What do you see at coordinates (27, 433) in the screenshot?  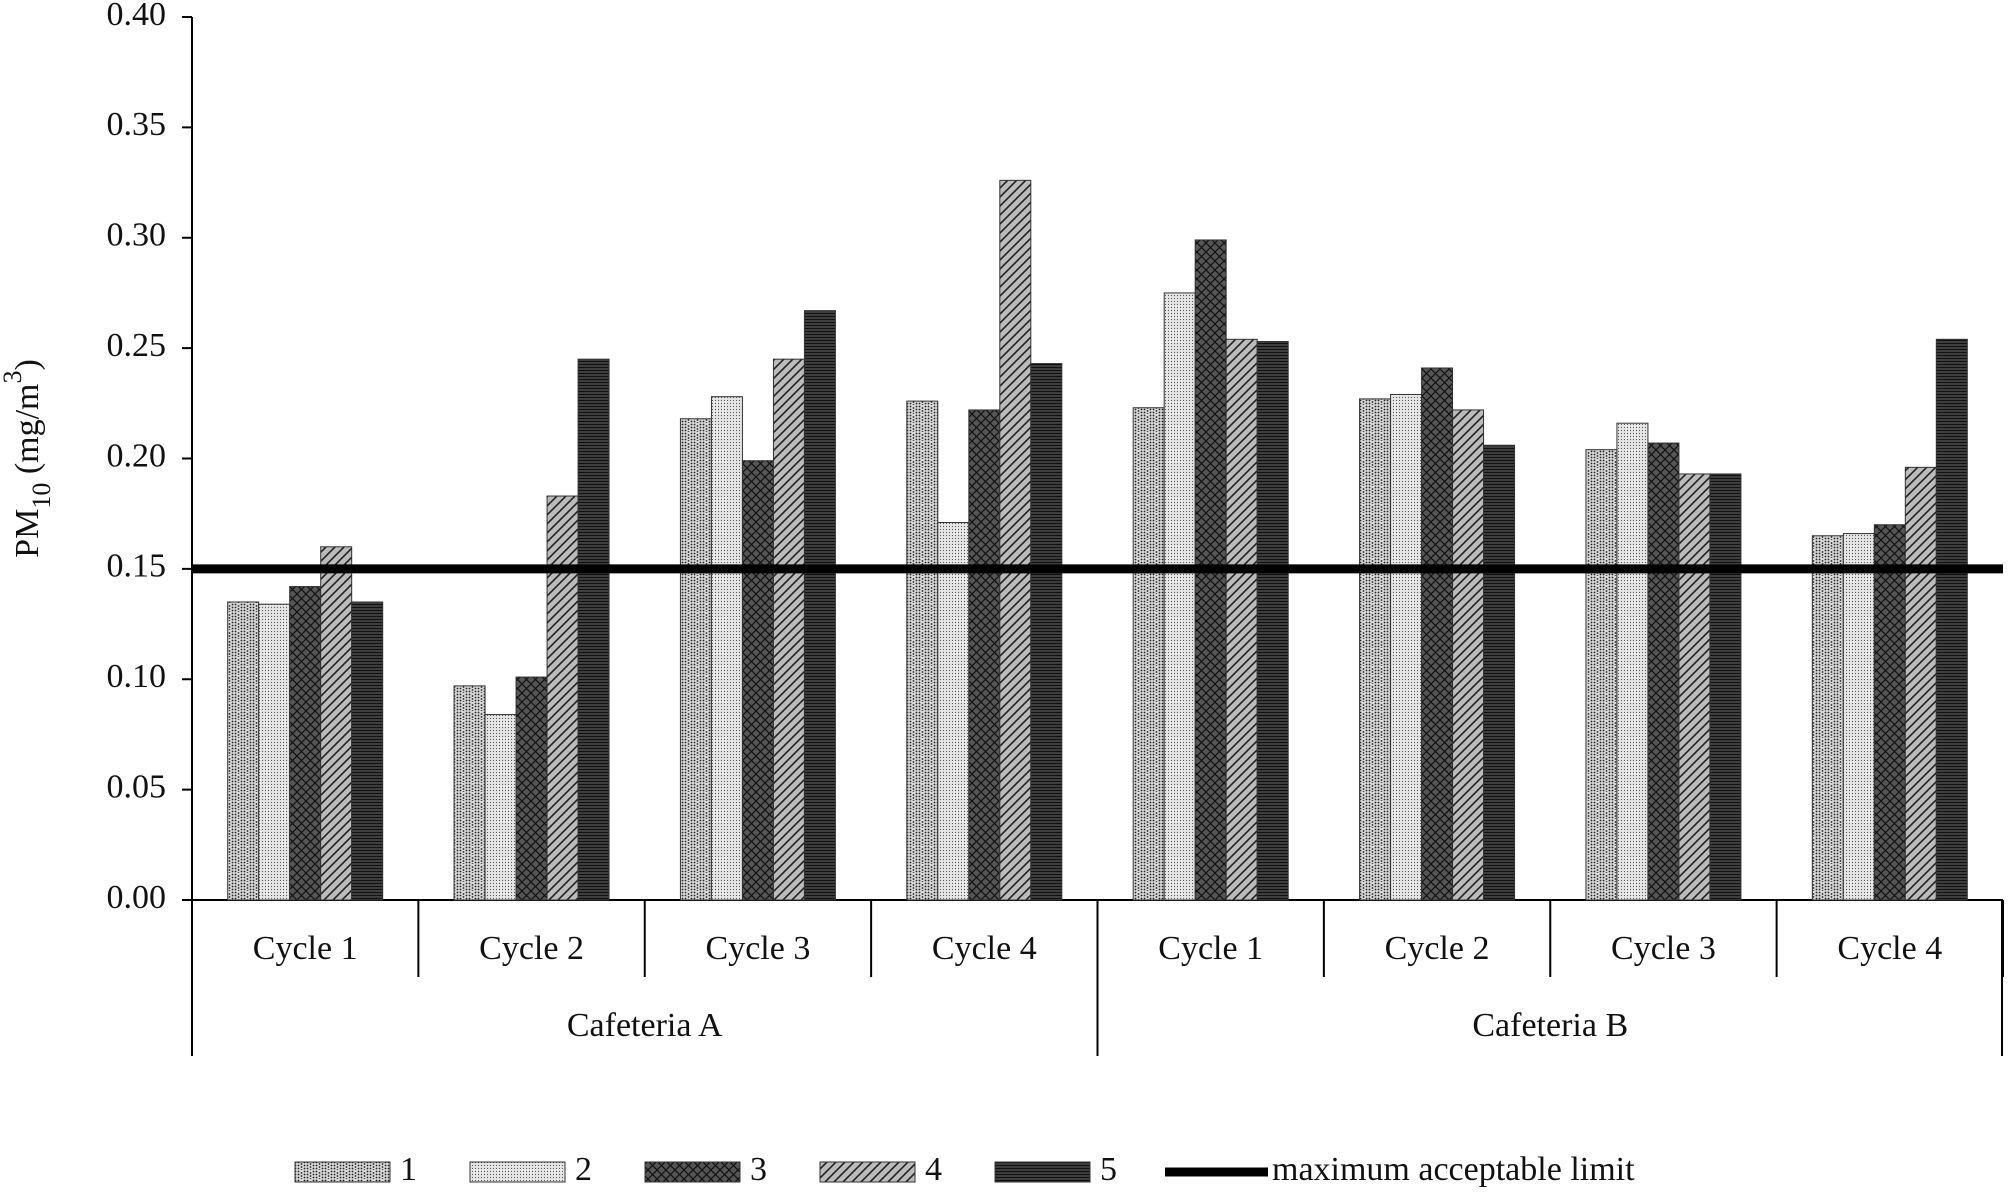 I see `y-axis-label-part: (mg/m` at bounding box center [27, 433].